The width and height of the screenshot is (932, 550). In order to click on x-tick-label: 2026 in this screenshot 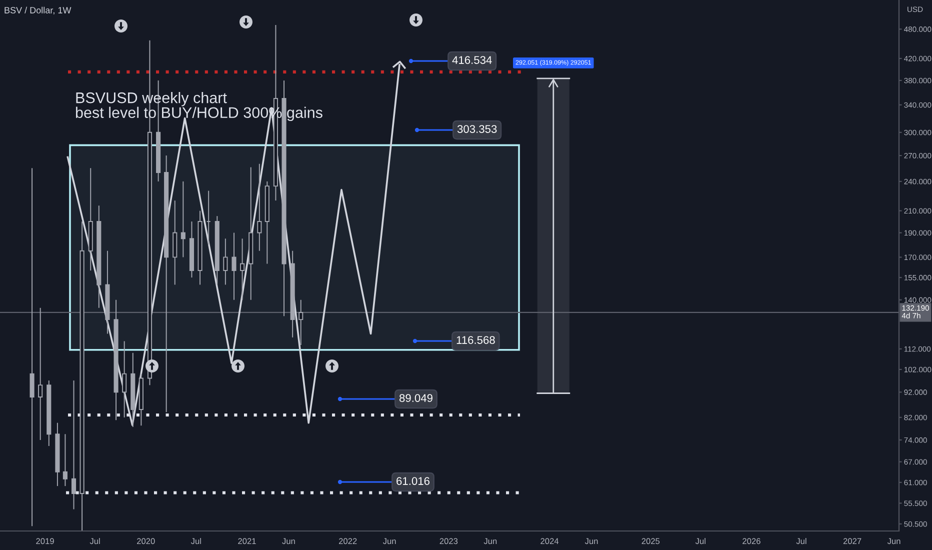, I will do `click(751, 541)`.